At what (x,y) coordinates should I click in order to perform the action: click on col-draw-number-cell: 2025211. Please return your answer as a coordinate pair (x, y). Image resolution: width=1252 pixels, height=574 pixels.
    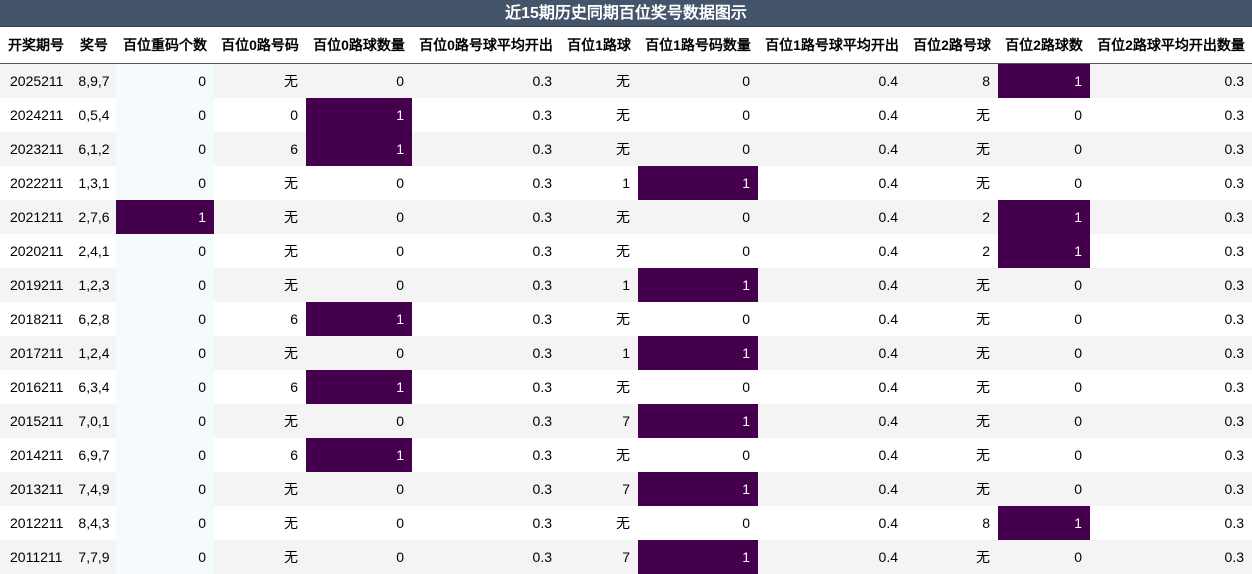
    Looking at the image, I should click on (36, 80).